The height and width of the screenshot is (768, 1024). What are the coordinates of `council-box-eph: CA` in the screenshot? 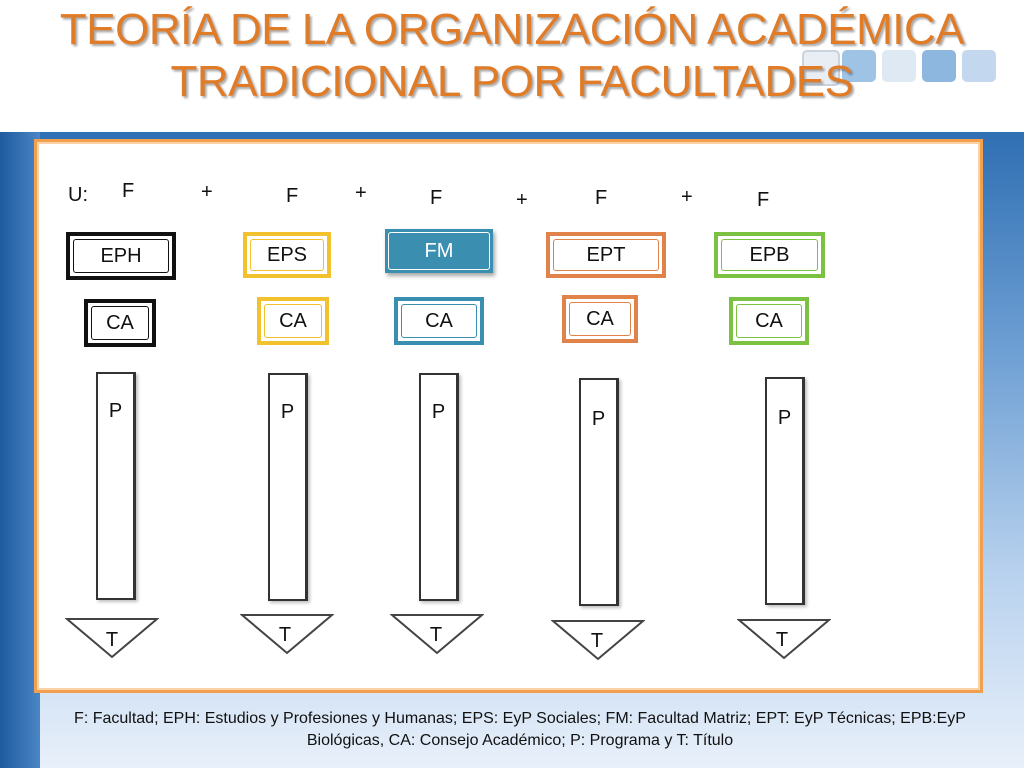 It's located at (120, 323).